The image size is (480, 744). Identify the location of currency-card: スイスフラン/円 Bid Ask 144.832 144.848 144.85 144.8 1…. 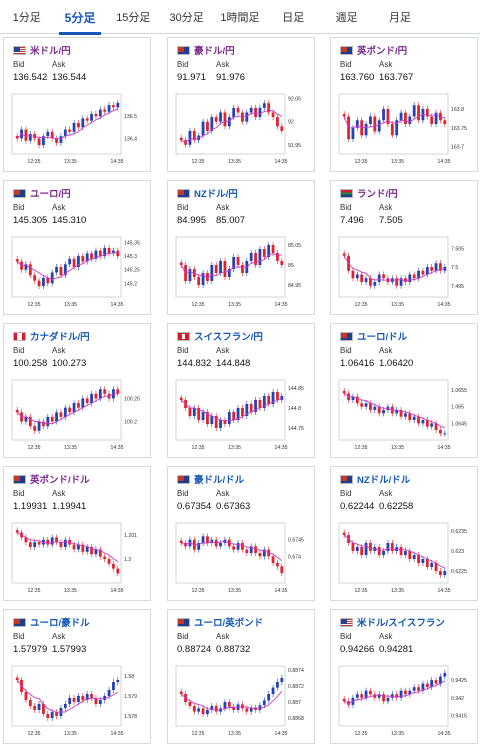
(241, 390).